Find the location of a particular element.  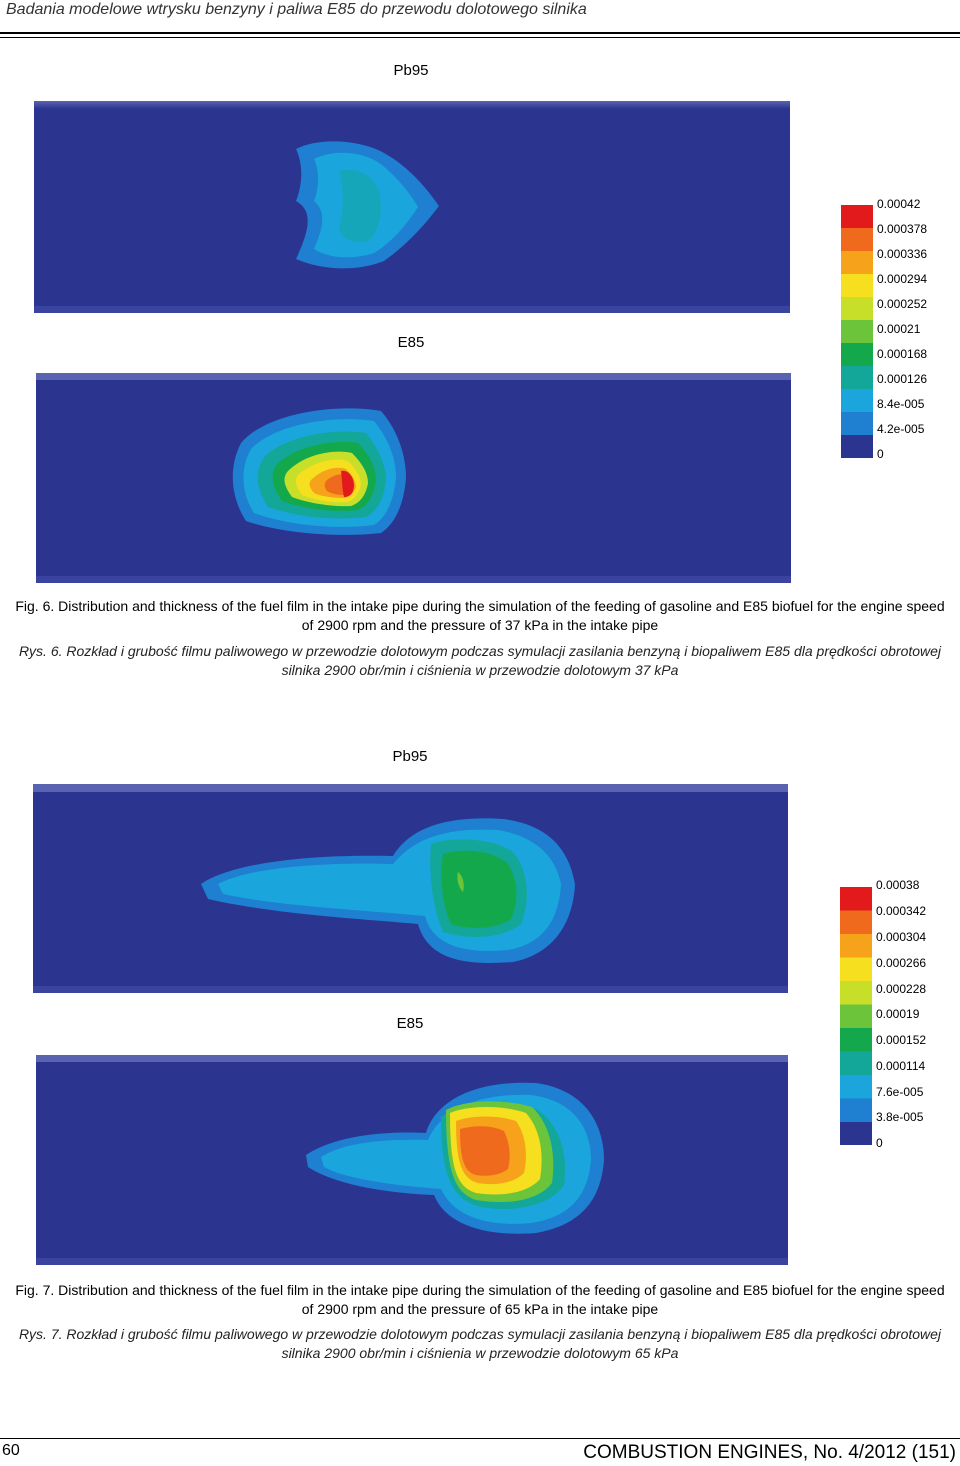

fig6-e85-simulation-image is located at coordinates (413, 478).